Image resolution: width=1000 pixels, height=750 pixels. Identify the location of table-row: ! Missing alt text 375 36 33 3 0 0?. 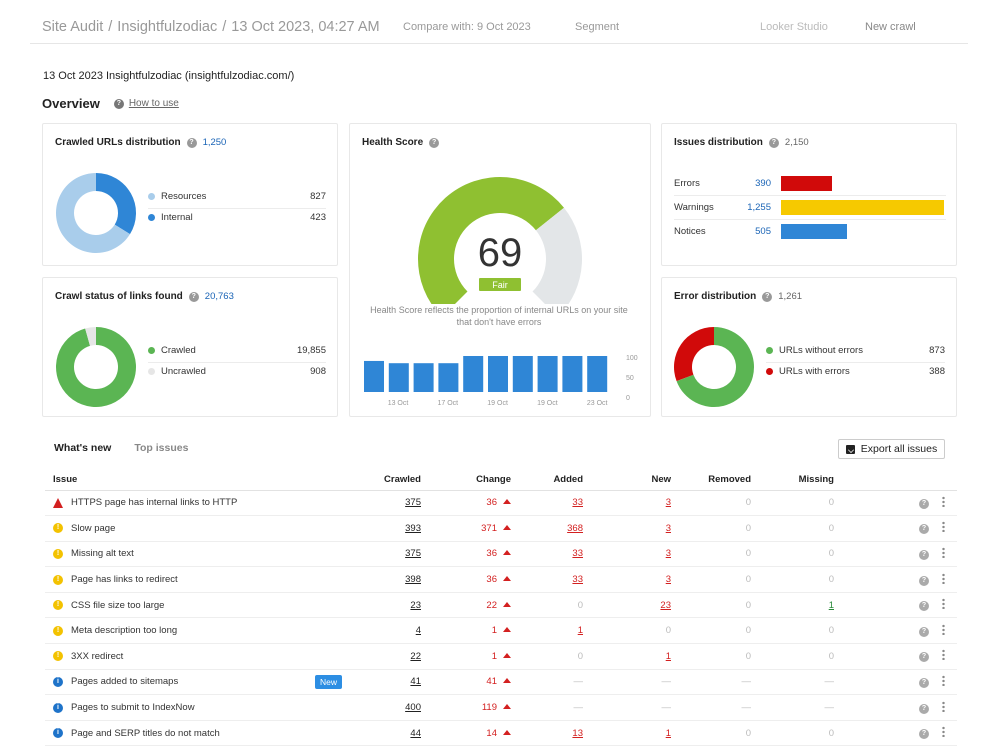
(501, 554).